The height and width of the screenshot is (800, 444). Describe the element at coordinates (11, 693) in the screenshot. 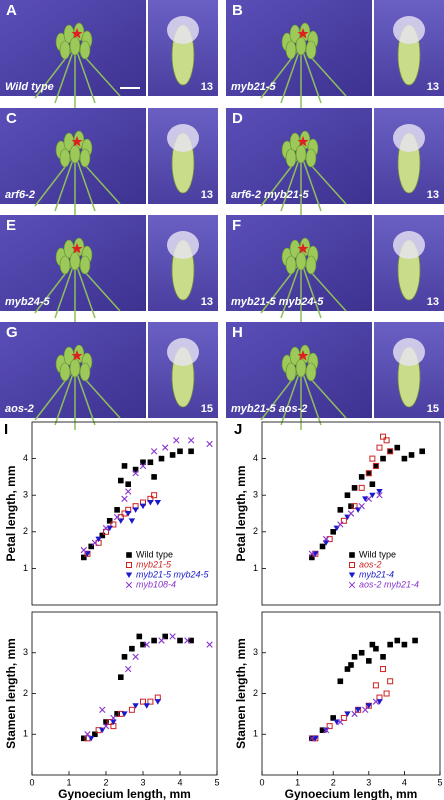

I see `y-axis-label: Stamen length, mm` at that location.